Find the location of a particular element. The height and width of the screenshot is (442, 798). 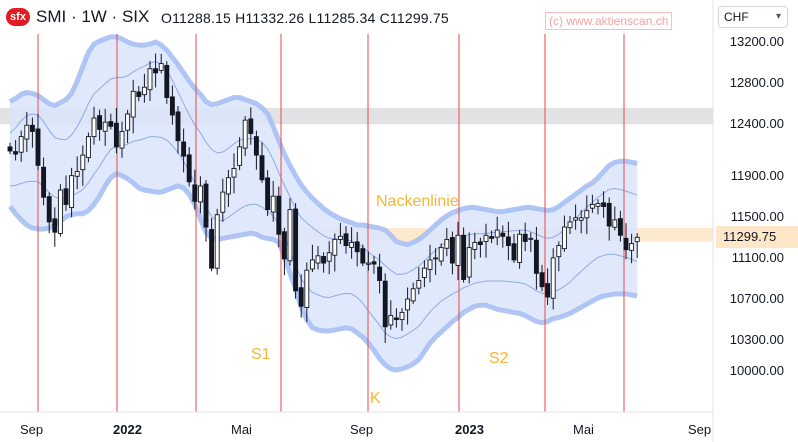

low-value: 11285.34 is located at coordinates (346, 18).